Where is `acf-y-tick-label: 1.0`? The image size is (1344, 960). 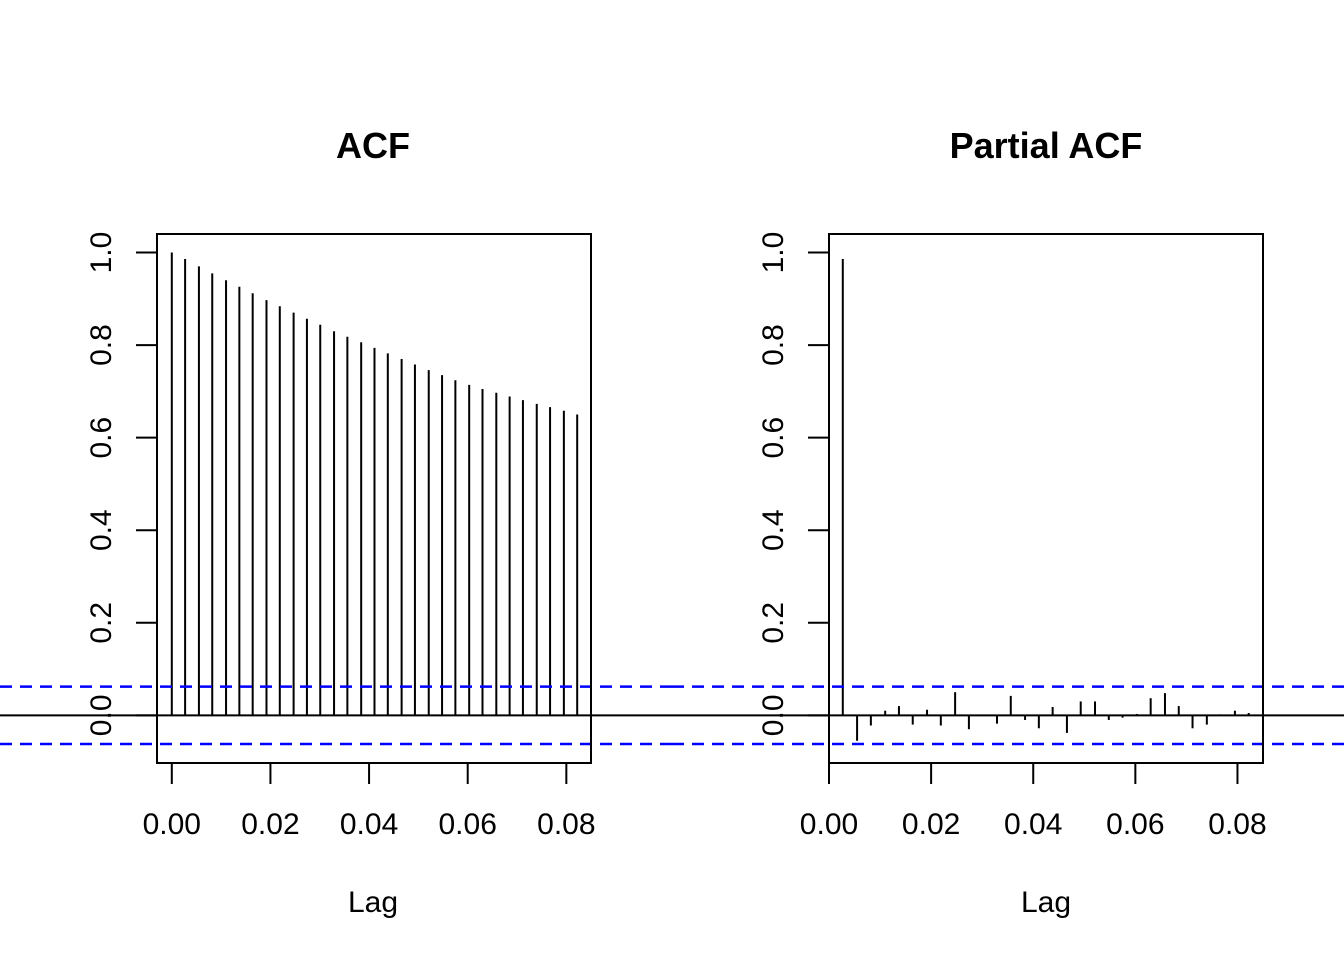 acf-y-tick-label: 1.0 is located at coordinates (101, 253).